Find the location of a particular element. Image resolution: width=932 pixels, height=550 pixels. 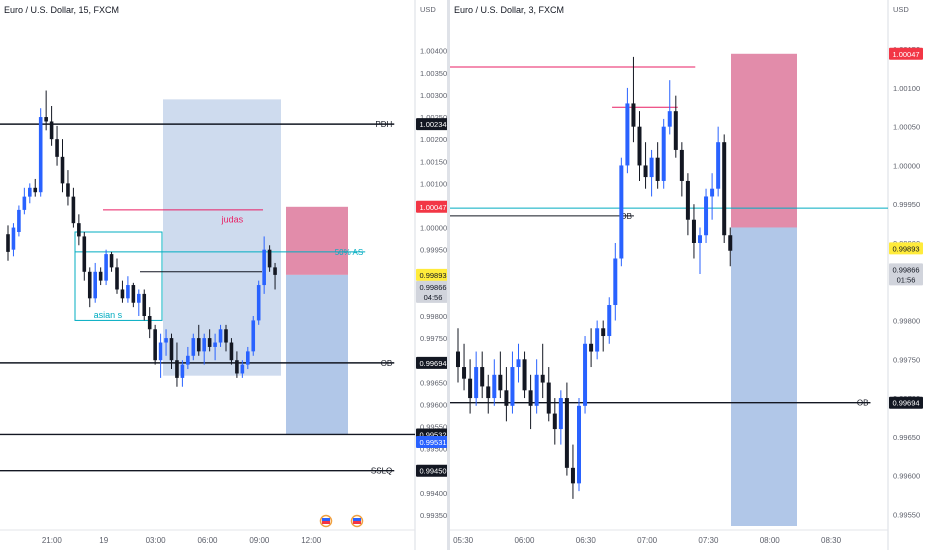

svg-text: 0.99450 is located at coordinates (432, 471).